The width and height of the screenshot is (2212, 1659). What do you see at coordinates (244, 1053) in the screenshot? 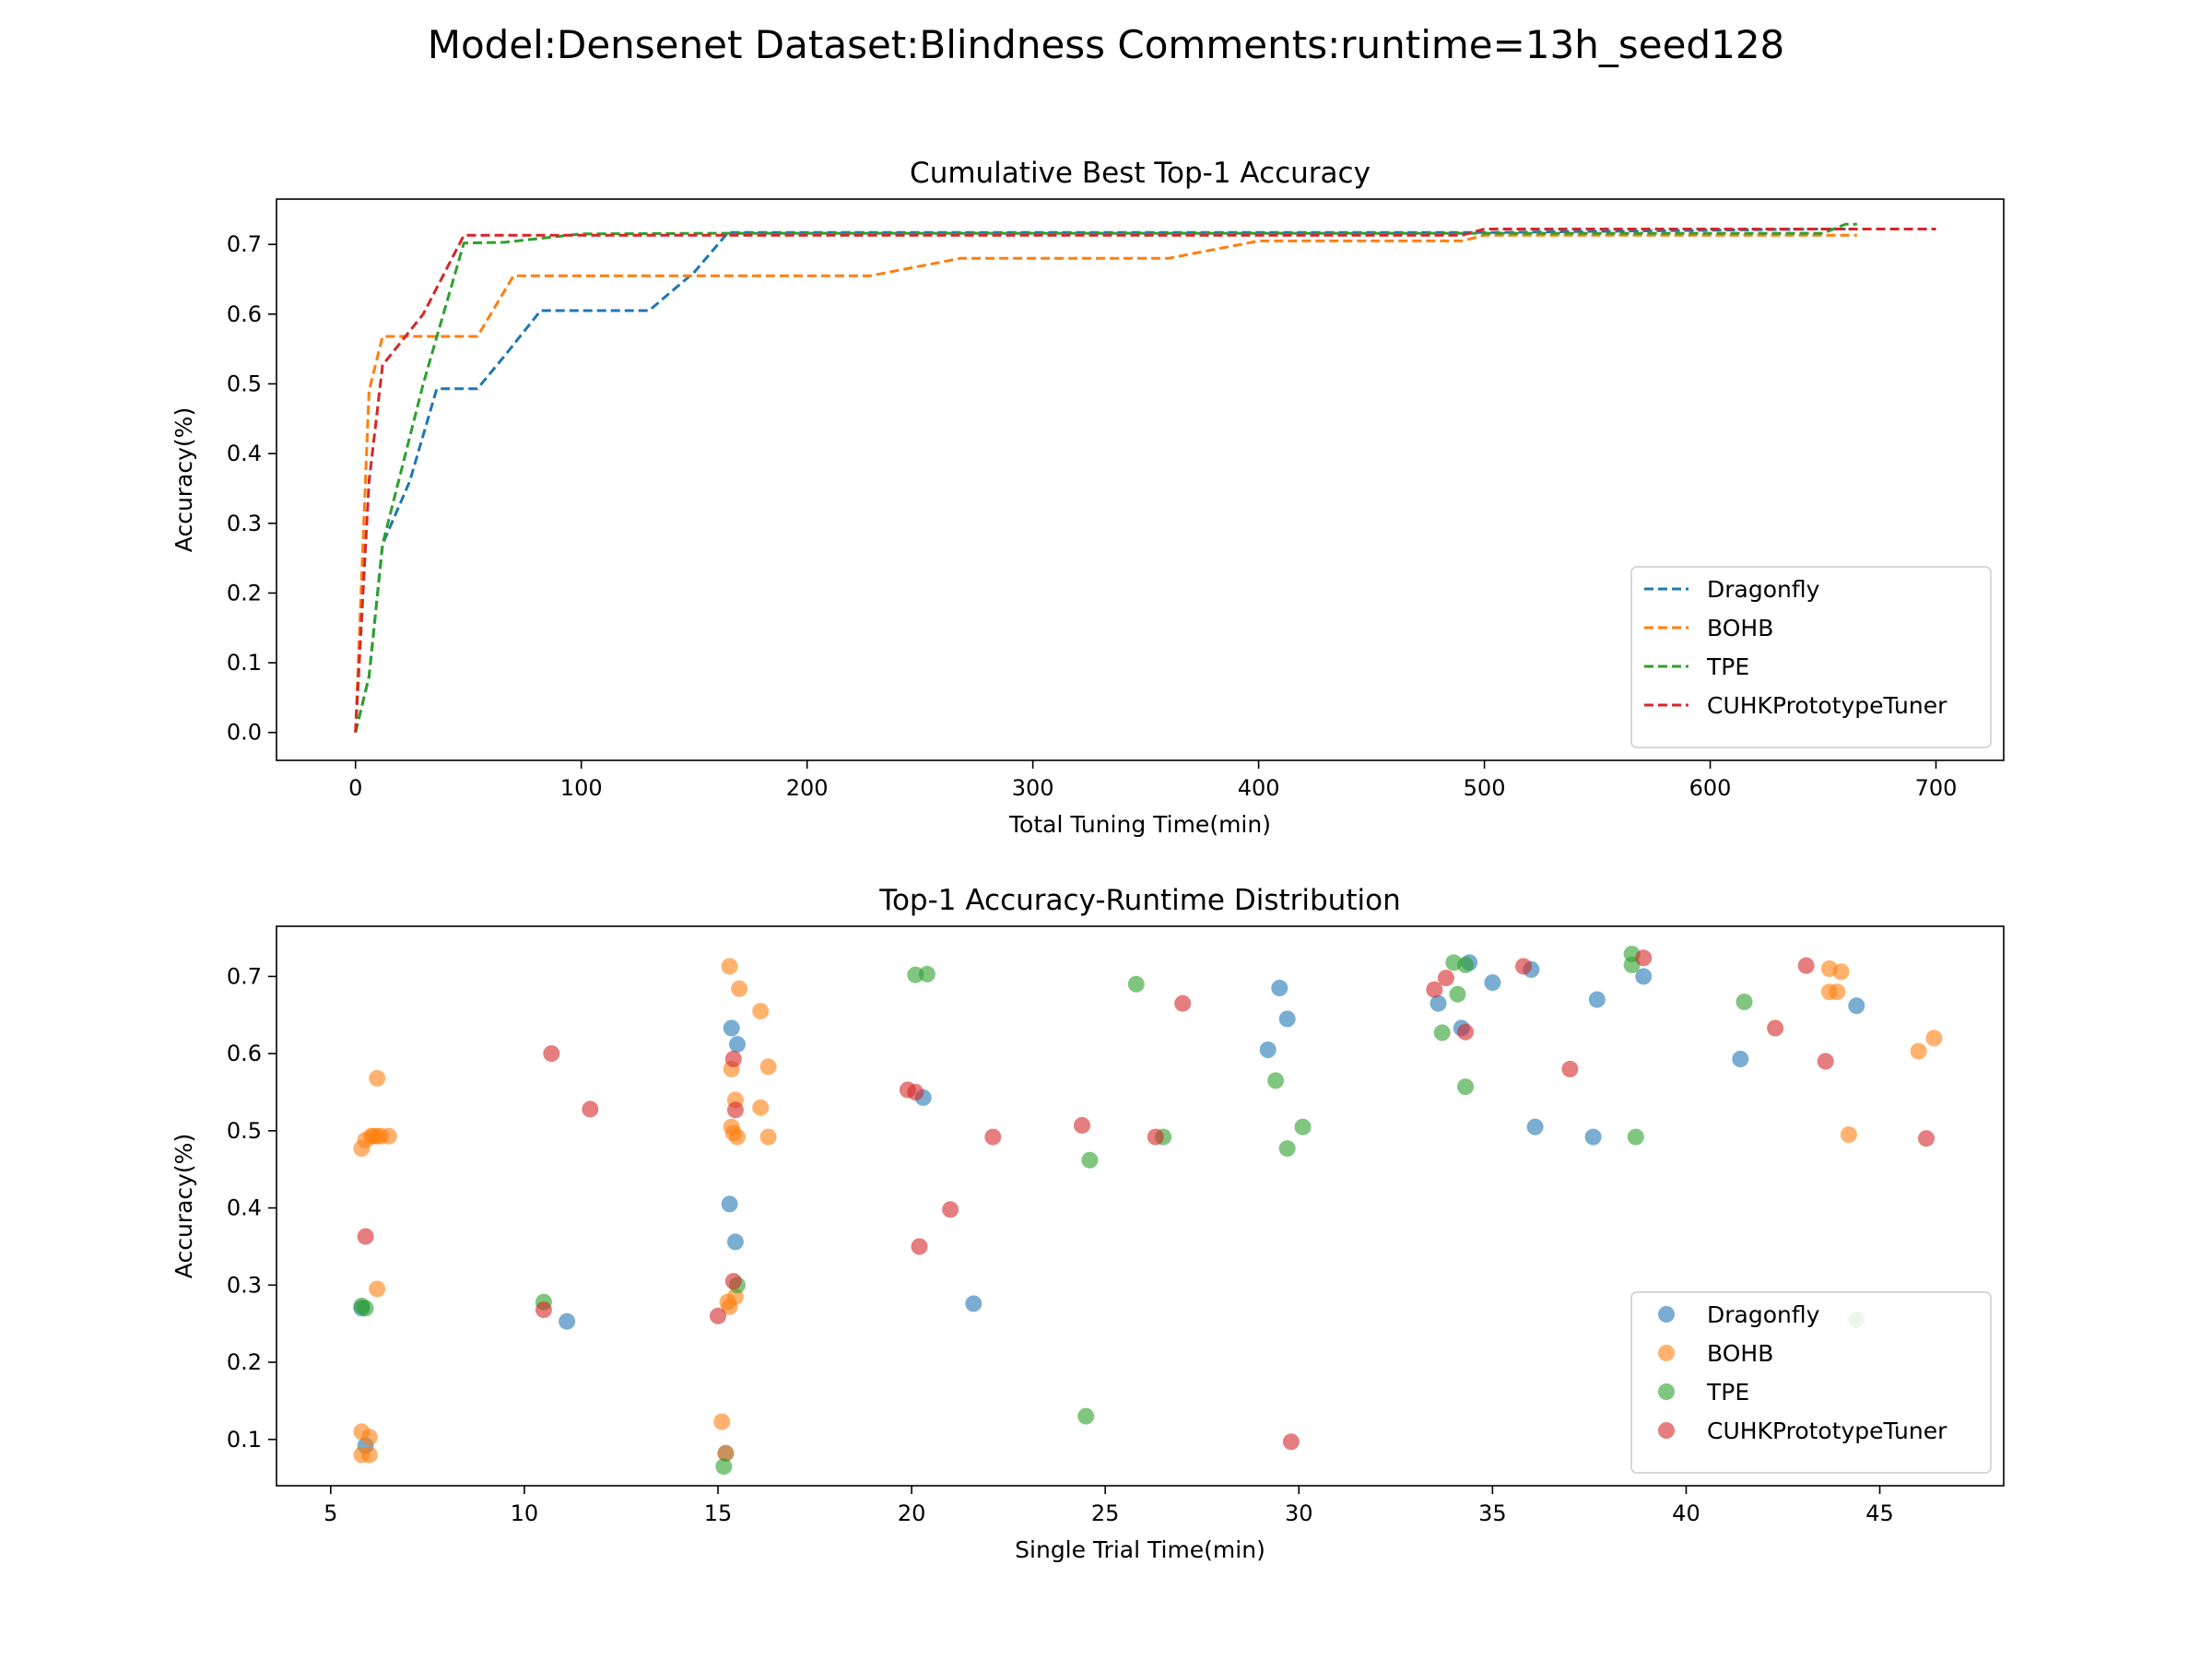
I see `y-tick-label: 0.6` at bounding box center [244, 1053].